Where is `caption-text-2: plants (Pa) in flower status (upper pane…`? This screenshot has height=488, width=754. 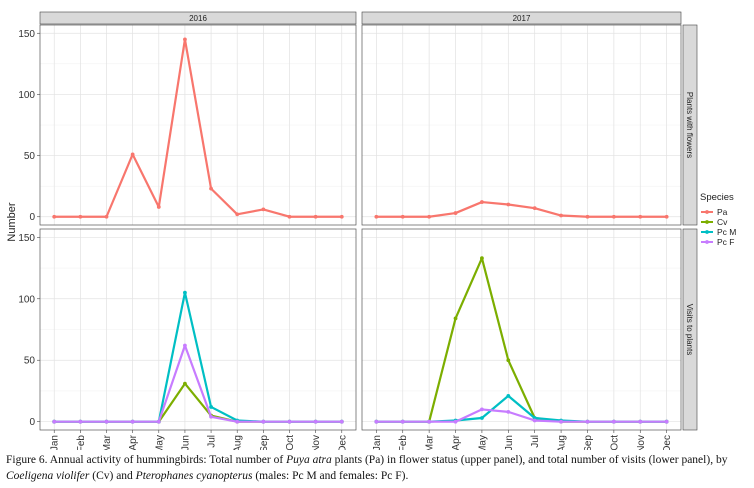 caption-text-2: plants (Pa) in flower status (upper pane… is located at coordinates (529, 460).